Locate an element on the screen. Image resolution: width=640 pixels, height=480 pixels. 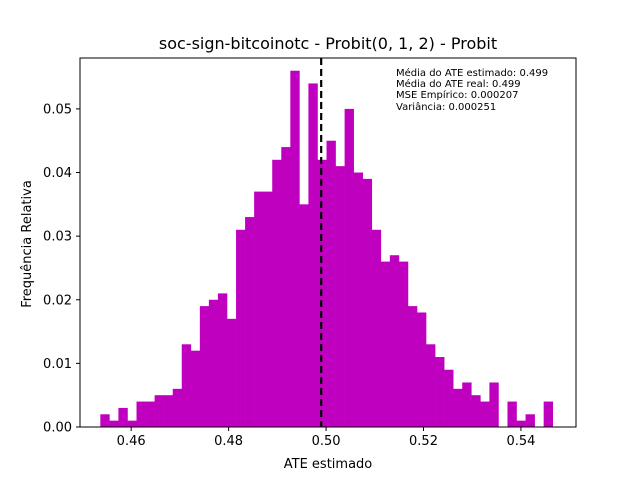
y-axis-label: Frequência Relativa is located at coordinates (27, 244).